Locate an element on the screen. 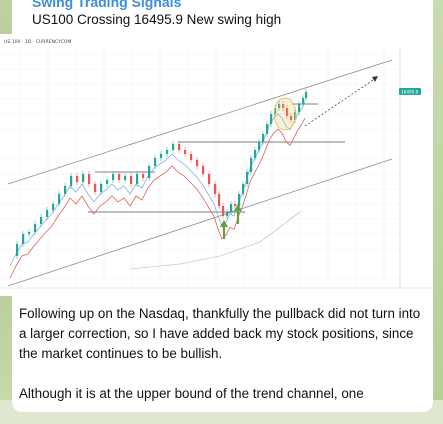 The height and width of the screenshot is (424, 443). channel-name: Swing Trading Signals is located at coordinates (107, 5).